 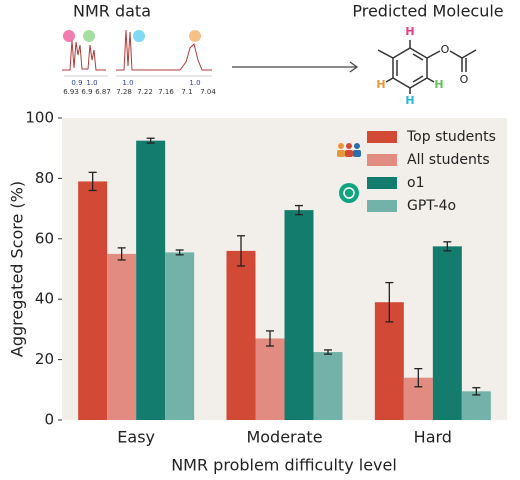 I want to click on molecule, so click(x=427, y=67).